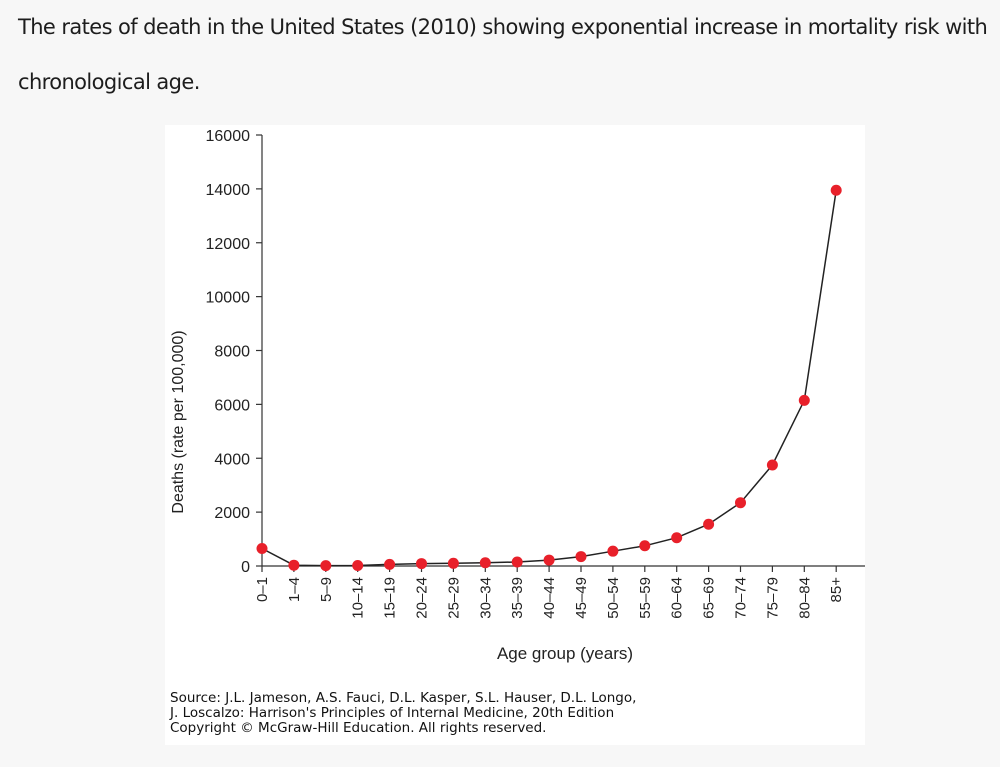 The height and width of the screenshot is (767, 1000). Describe the element at coordinates (453, 598) in the screenshot. I see `x-tick-label: 25–29` at that location.